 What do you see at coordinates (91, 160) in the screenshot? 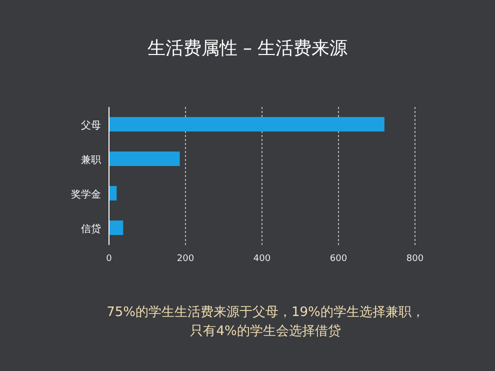
I see `y-tick-label: 兼职` at bounding box center [91, 160].